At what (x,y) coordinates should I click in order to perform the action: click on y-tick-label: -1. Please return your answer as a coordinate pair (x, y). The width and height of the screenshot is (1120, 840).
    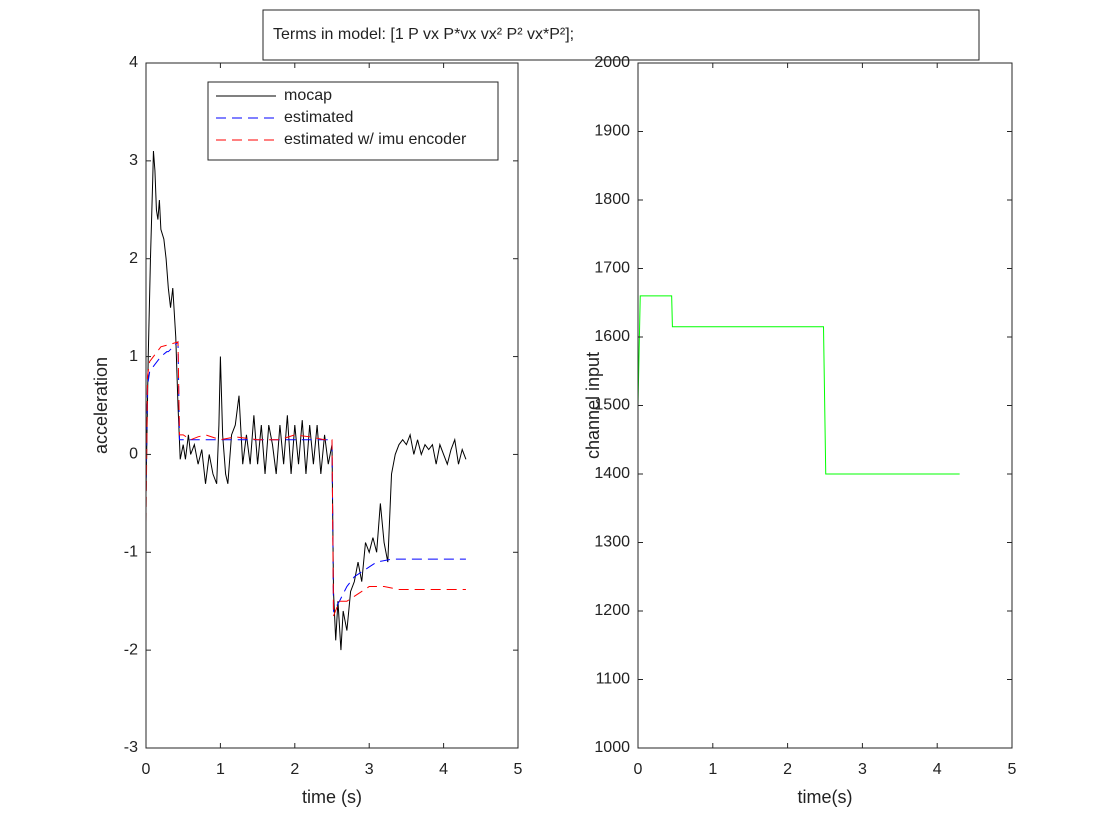
    Looking at the image, I should click on (131, 552).